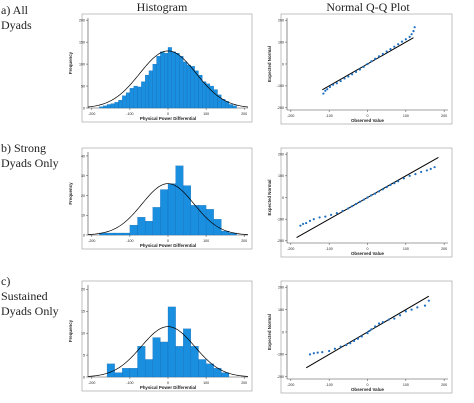 This screenshot has width=474, height=403. What do you see at coordinates (30, 311) in the screenshot?
I see `row-label-c-line-3: Dyads Only` at bounding box center [30, 311].